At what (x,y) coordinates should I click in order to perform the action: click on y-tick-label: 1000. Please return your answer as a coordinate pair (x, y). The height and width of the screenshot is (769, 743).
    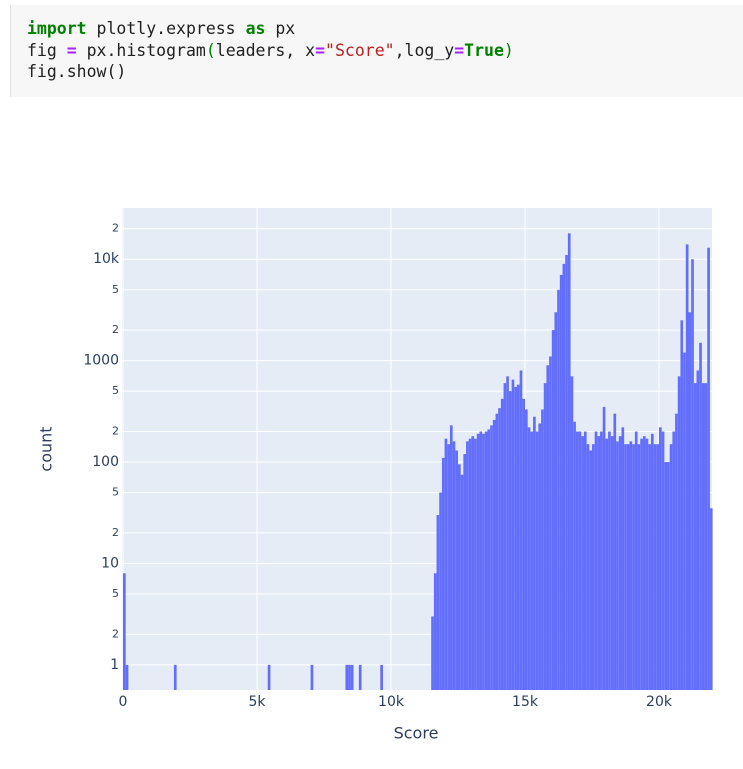
    Looking at the image, I should click on (101, 361).